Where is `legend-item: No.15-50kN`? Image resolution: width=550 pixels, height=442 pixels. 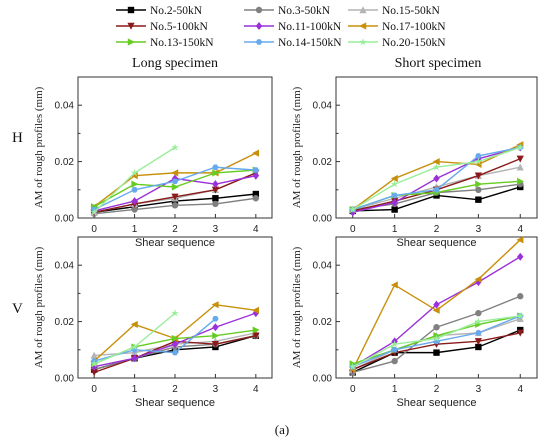
legend-item: No.15-50kN is located at coordinates (394, 11).